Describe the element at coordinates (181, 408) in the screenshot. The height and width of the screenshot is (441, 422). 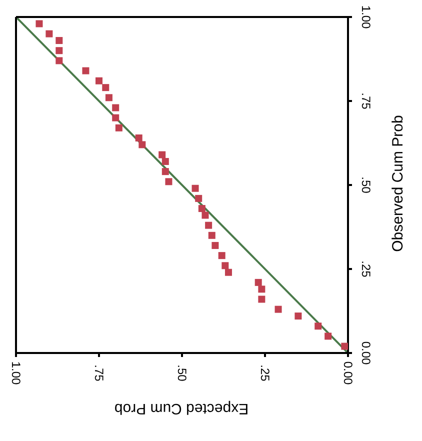
I see `x-axis-title: Expected Cum Prob` at that location.